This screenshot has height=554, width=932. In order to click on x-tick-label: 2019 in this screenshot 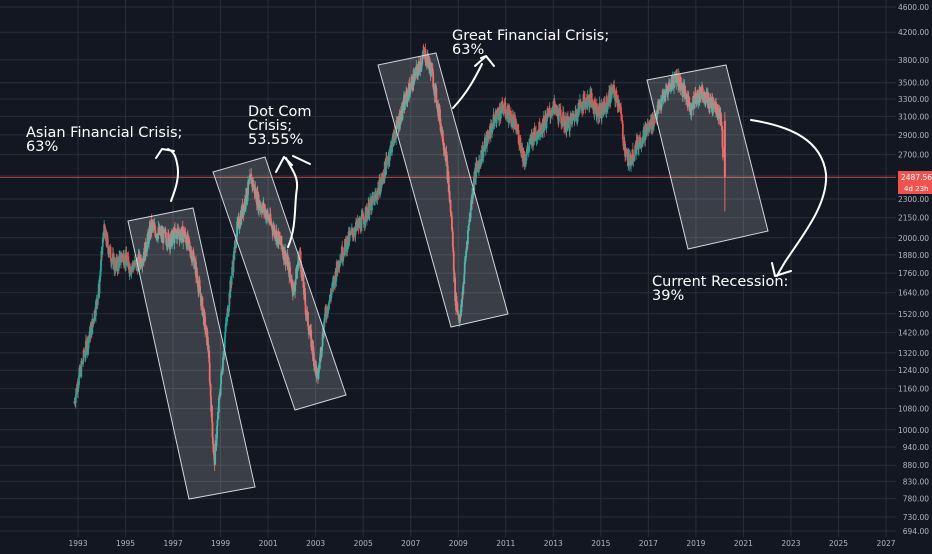, I will do `click(695, 543)`.